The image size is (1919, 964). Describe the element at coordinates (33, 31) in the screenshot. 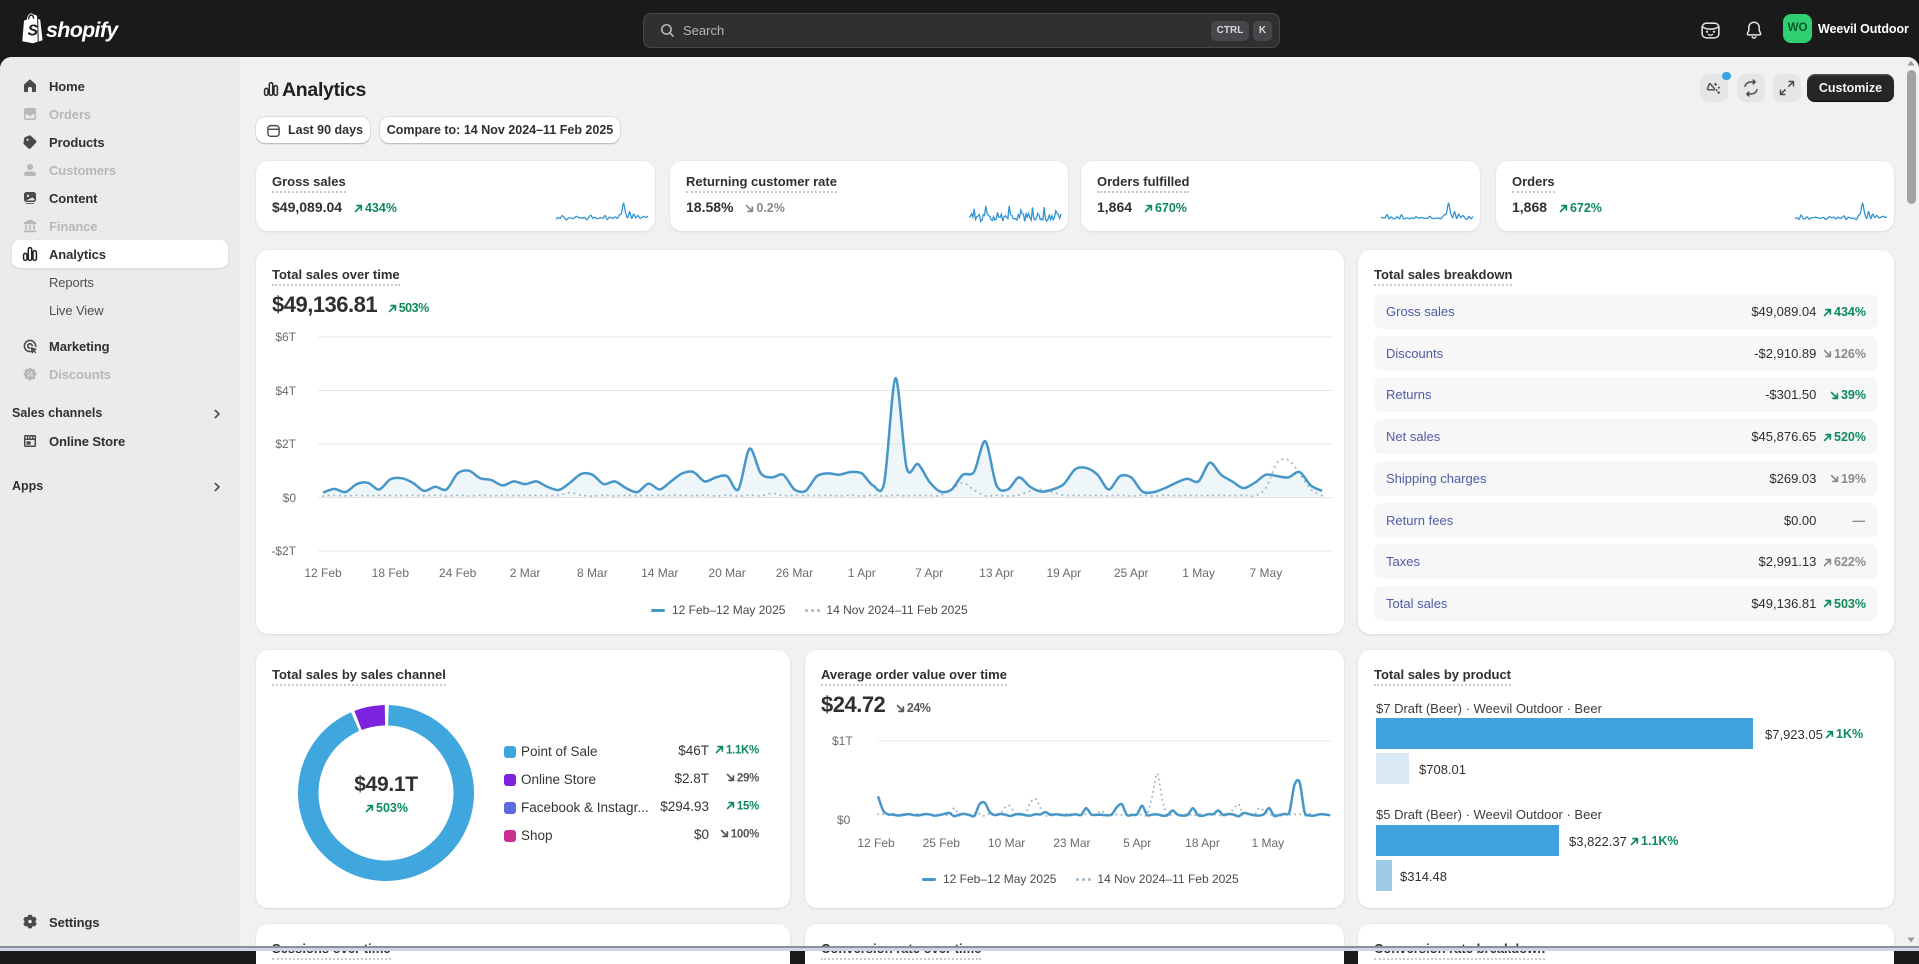

I see `svg-text: S` at that location.